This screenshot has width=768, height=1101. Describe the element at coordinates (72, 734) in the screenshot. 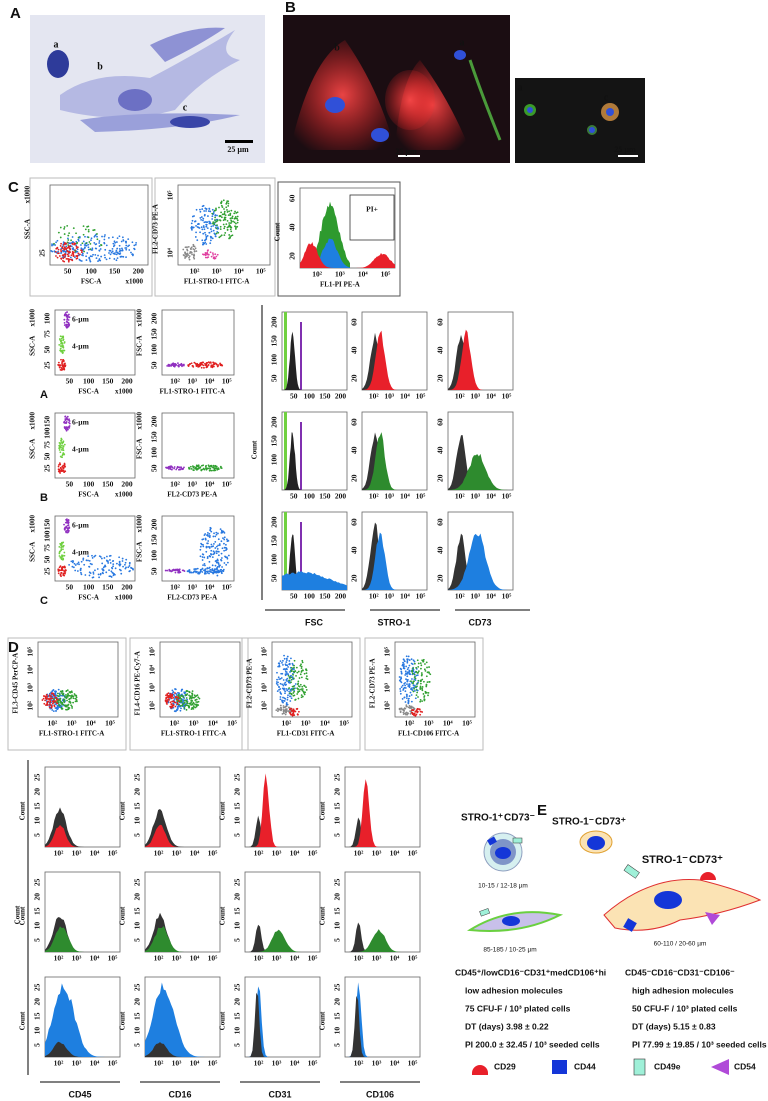

I see `x-axis-label: FL1-STRO-1 FITC-A` at that location.